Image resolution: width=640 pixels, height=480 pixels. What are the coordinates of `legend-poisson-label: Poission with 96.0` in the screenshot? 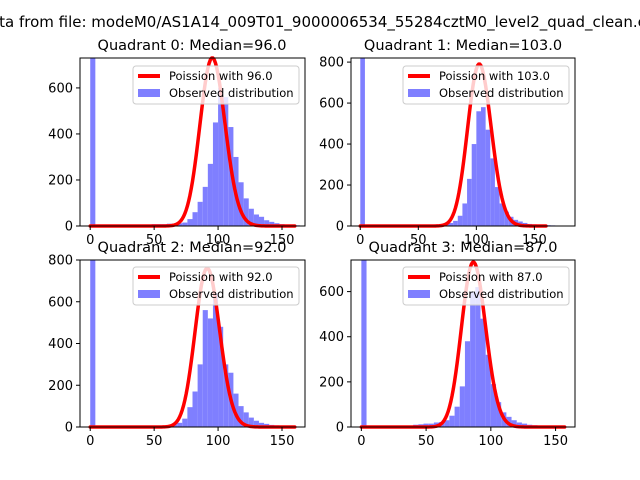 It's located at (221, 76).